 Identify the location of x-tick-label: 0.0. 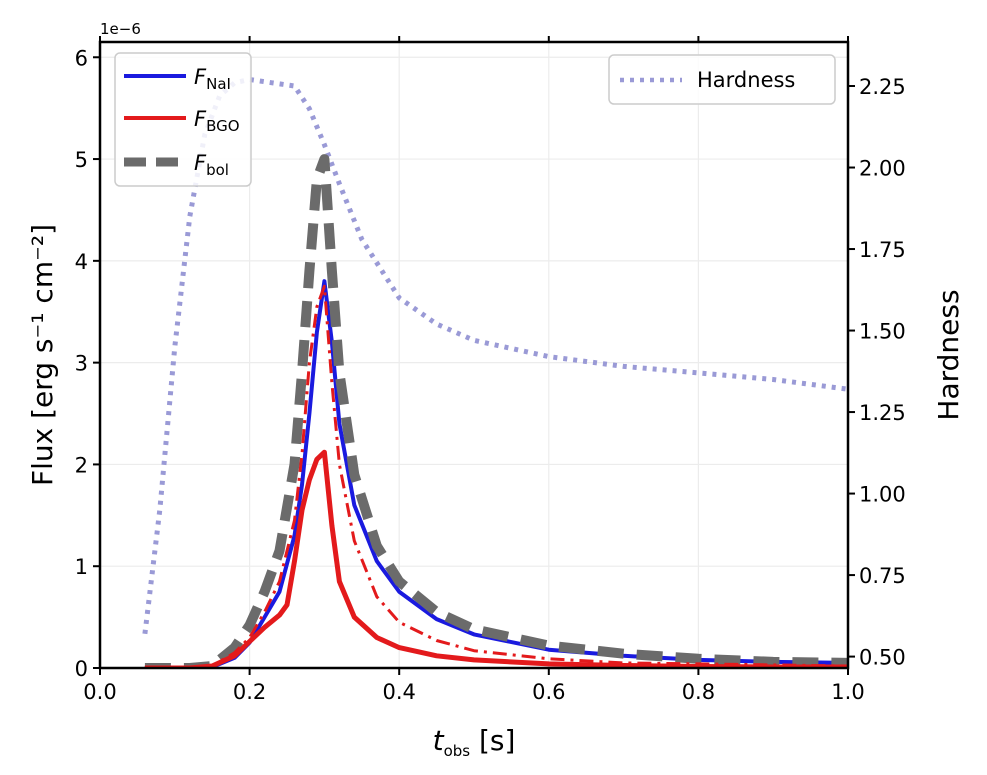
(99, 692).